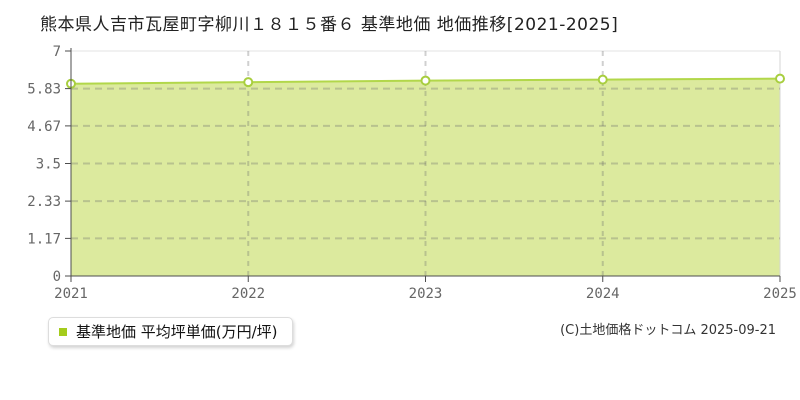 The height and width of the screenshot is (400, 800). I want to click on y-tick-label: 4.67, so click(44, 127).